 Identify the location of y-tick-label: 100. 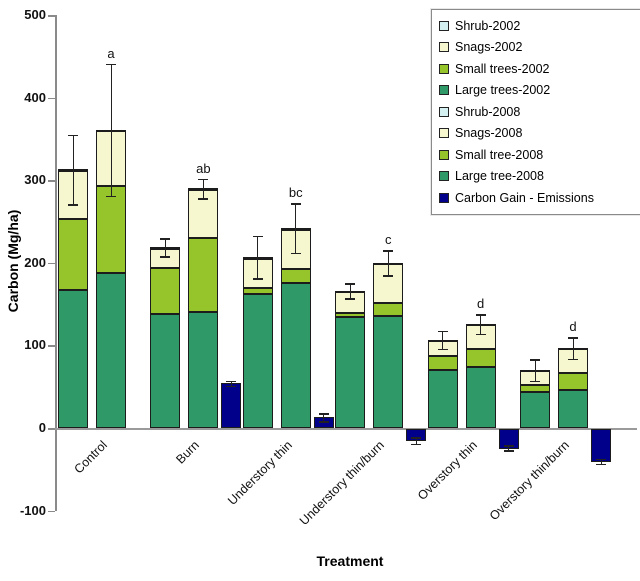
(35, 345).